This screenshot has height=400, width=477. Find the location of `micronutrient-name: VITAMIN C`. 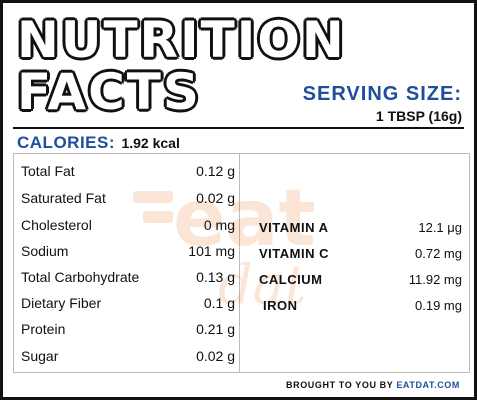

micronutrient-name: VITAMIN C is located at coordinates (294, 253).